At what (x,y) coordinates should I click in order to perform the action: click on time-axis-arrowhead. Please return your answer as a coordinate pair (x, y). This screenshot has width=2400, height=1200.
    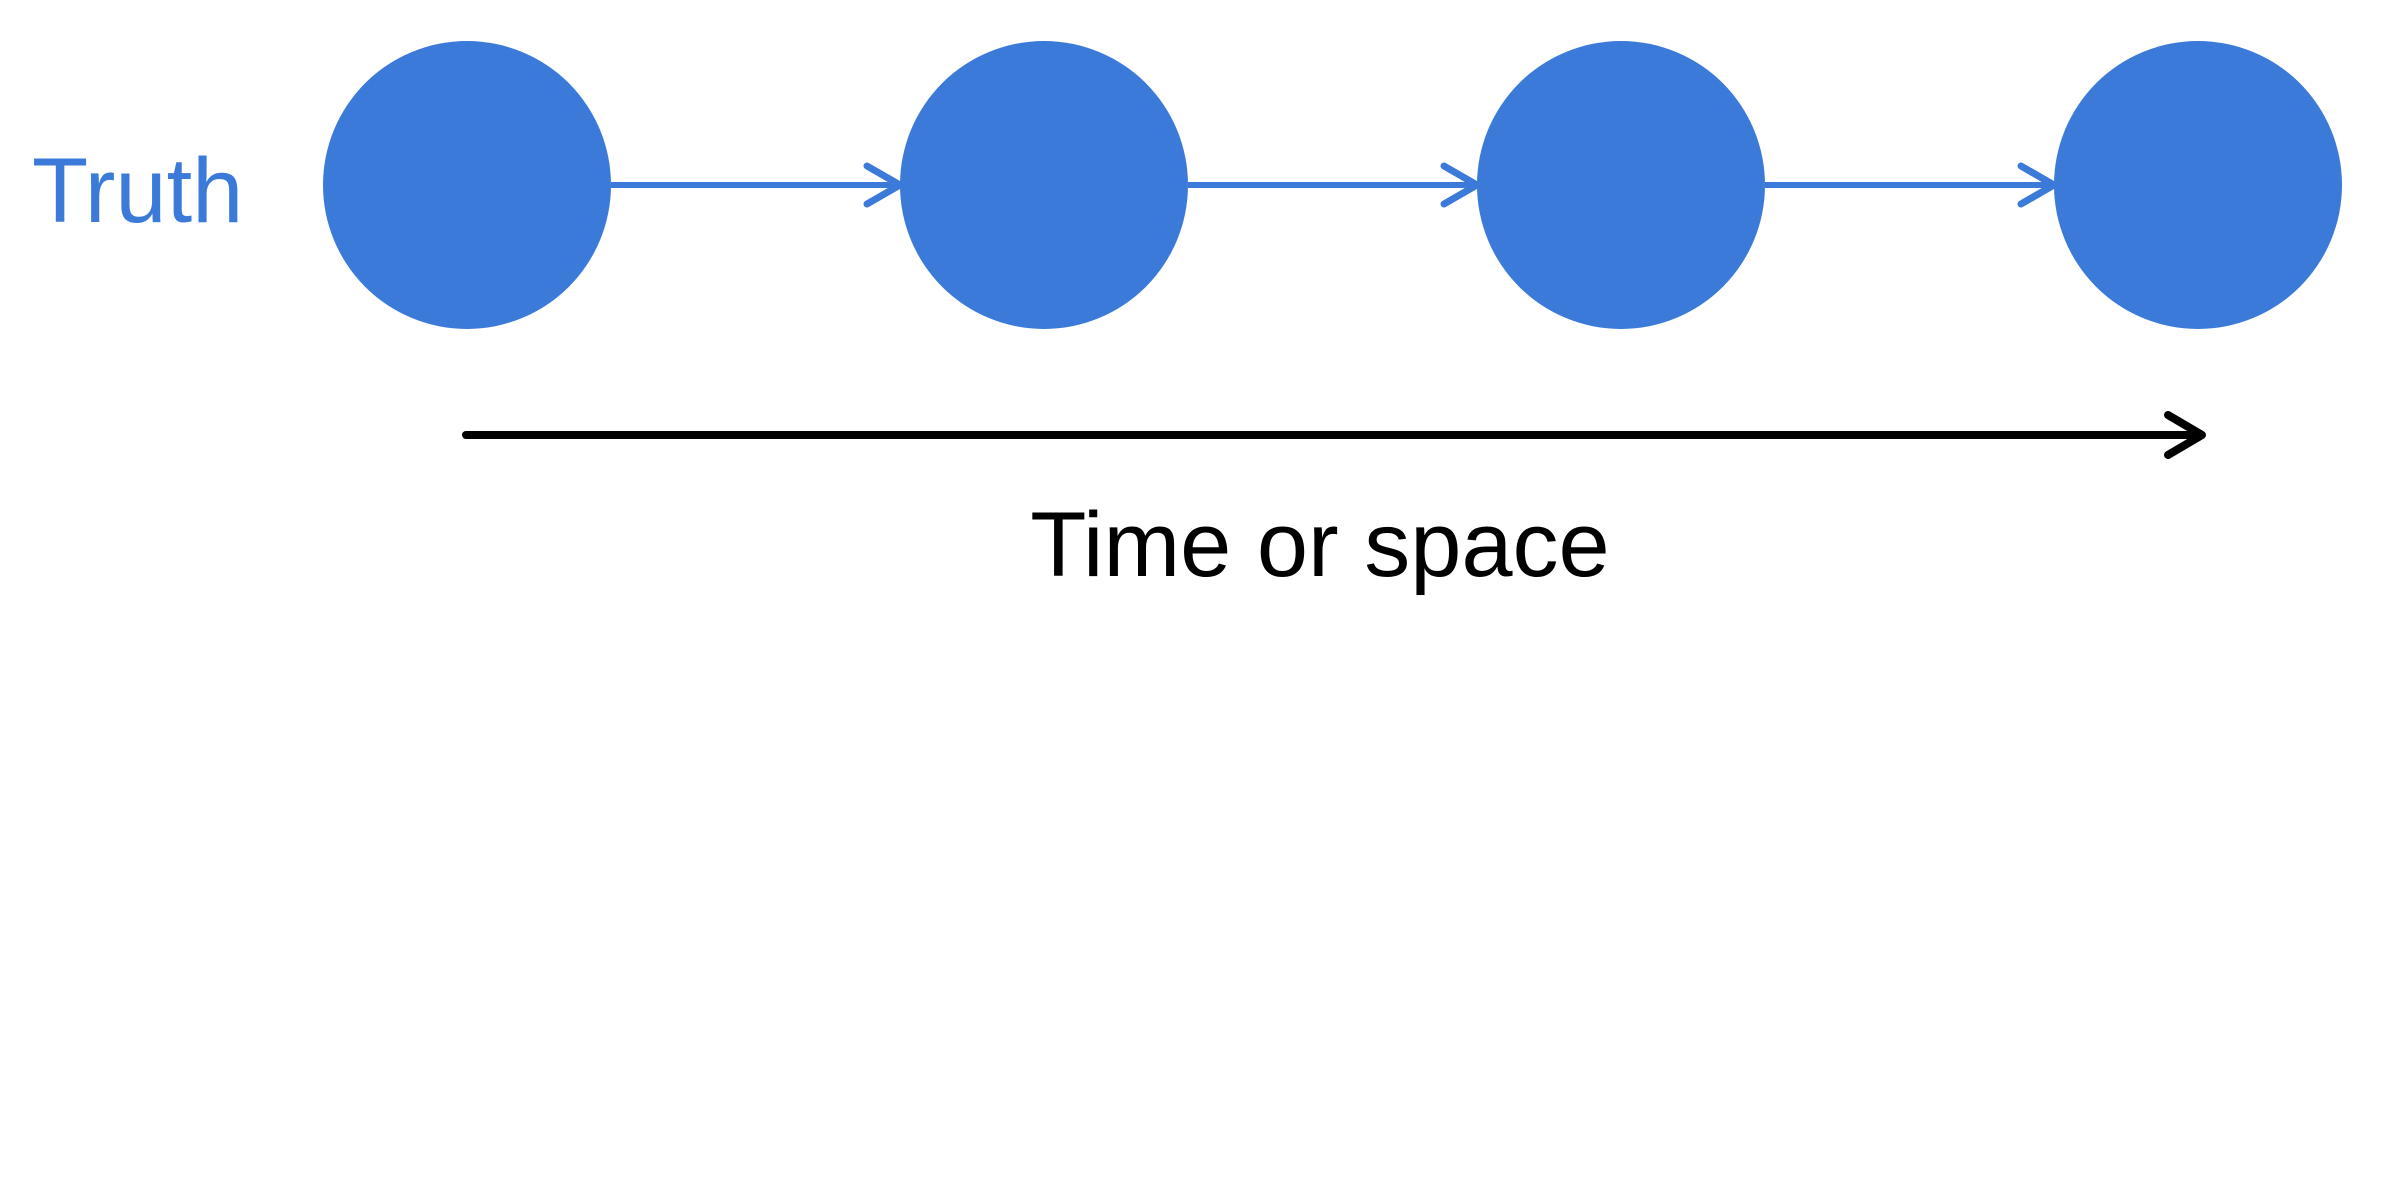
    Looking at the image, I should click on (2185, 435).